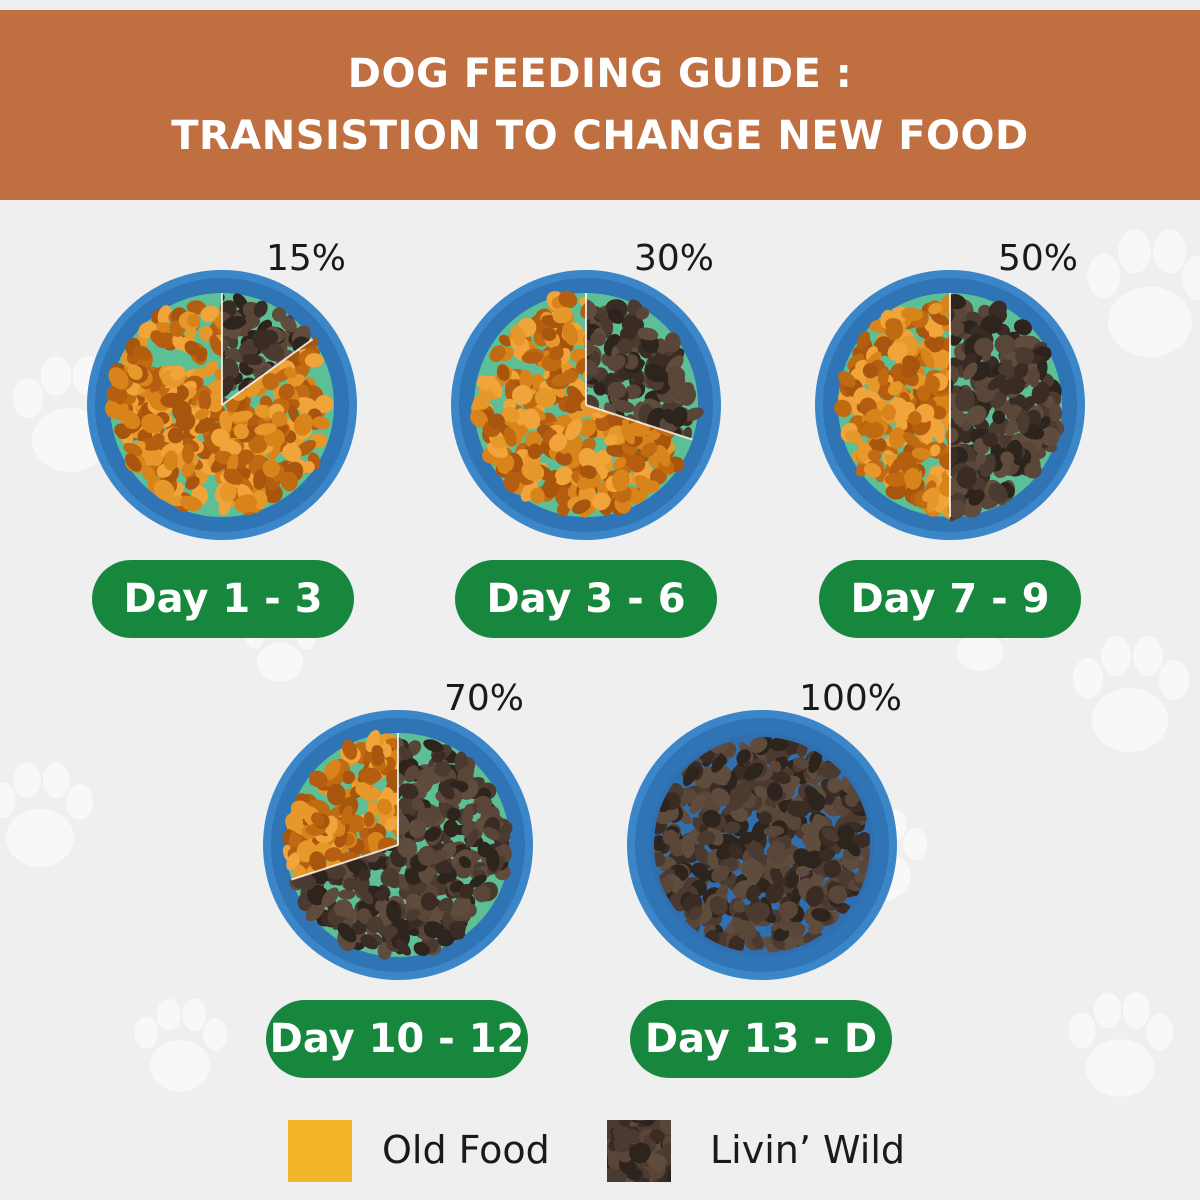  I want to click on percent-label-stage-3: 50%, so click(1037, 258).